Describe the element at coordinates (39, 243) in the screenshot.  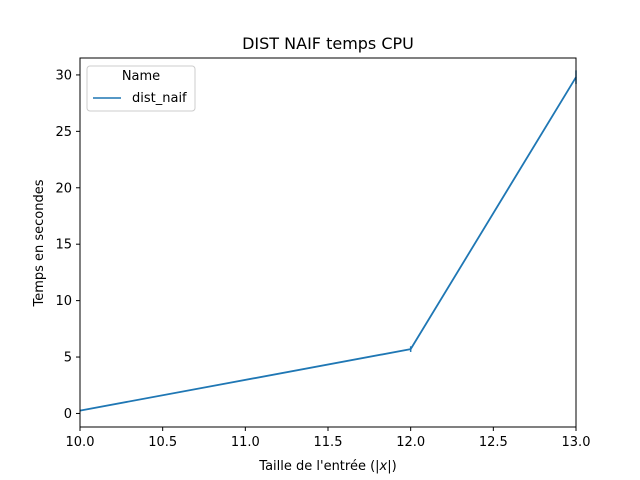
I see `y-axis-label: Temps en secondes` at that location.